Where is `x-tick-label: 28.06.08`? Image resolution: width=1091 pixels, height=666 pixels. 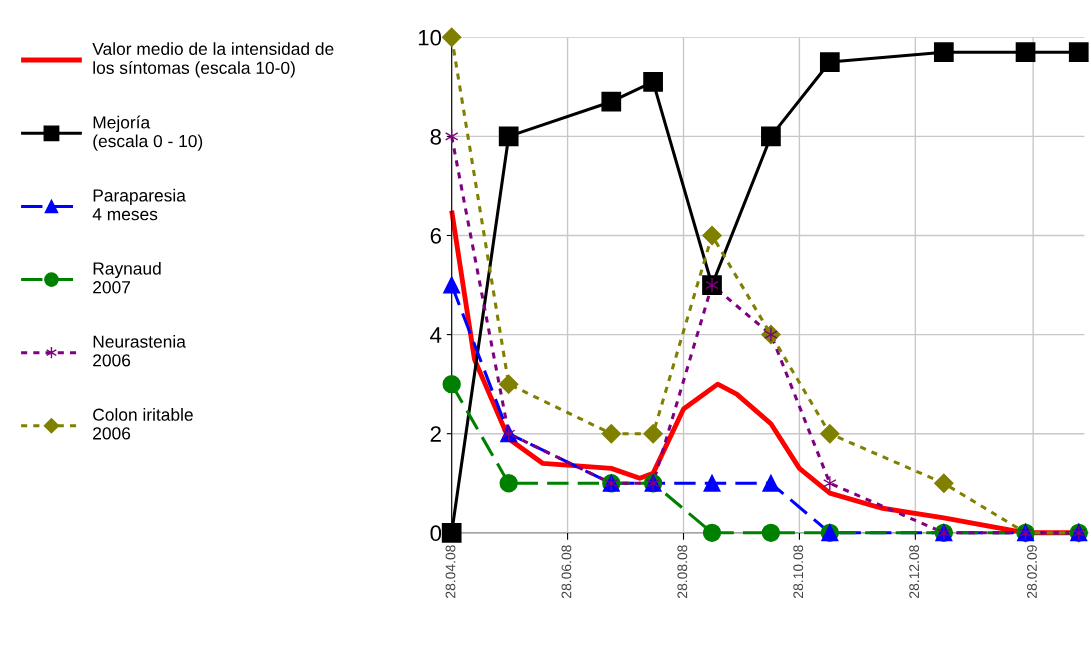 x-tick-label: 28.06.08 is located at coordinates (566, 571).